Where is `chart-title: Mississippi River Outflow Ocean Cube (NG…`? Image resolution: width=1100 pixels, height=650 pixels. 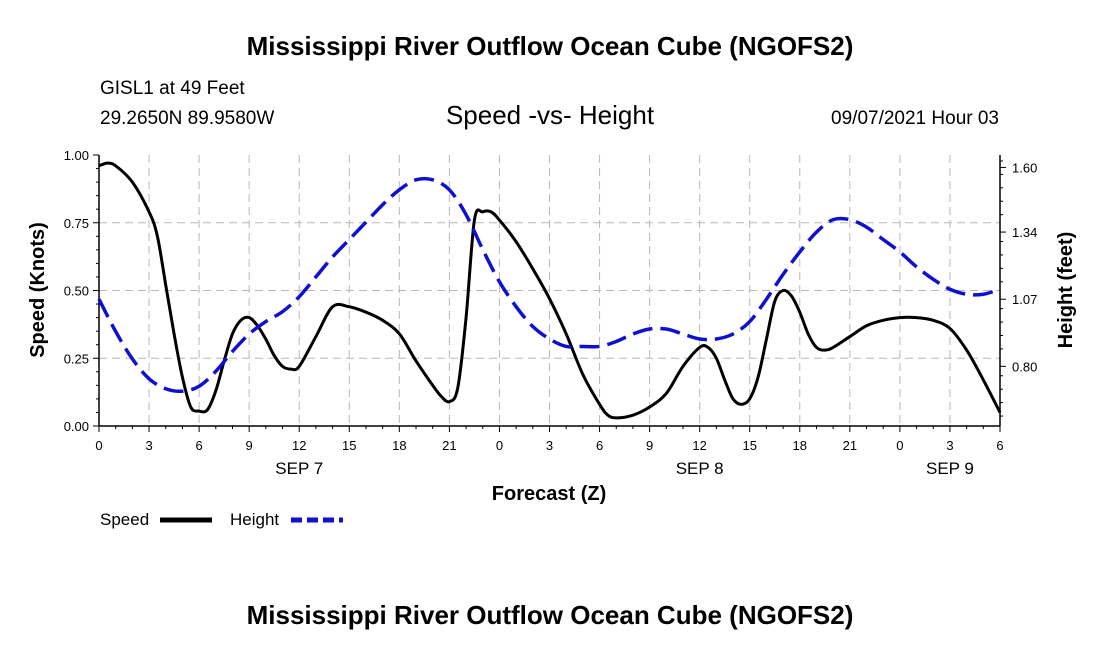
chart-title: Mississippi River Outflow Ocean Cube (NG… is located at coordinates (550, 46).